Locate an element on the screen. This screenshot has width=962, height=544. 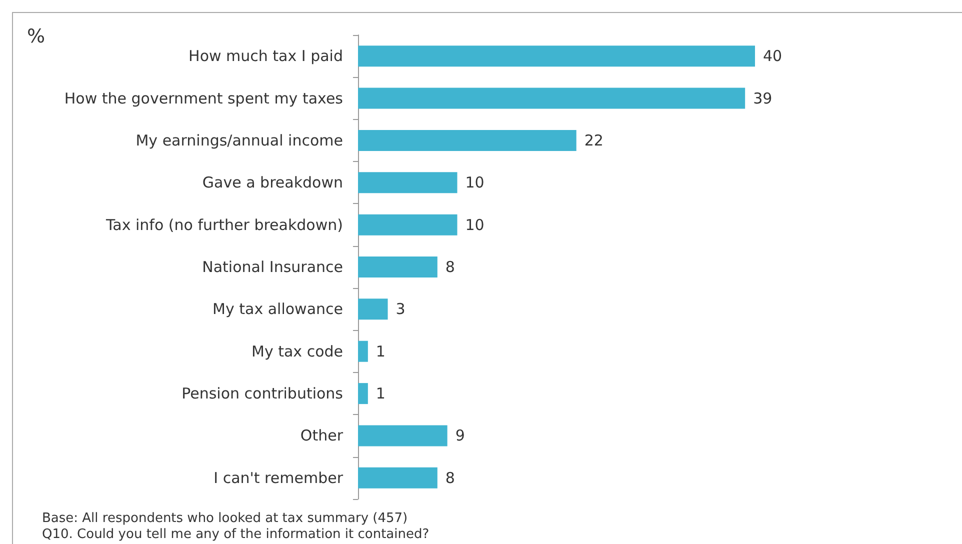
y-tick-label: My tax allowance is located at coordinates (277, 309).